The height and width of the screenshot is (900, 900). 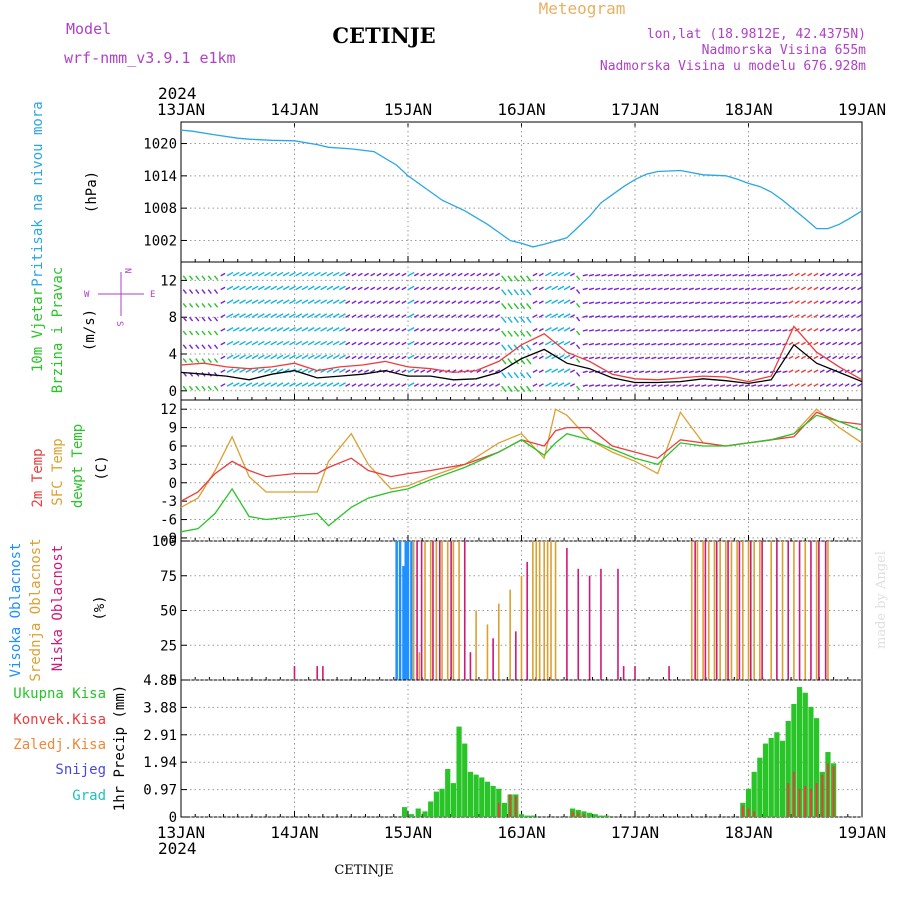 What do you see at coordinates (92, 192) in the screenshot?
I see `pressure-unit: (hPa)` at bounding box center [92, 192].